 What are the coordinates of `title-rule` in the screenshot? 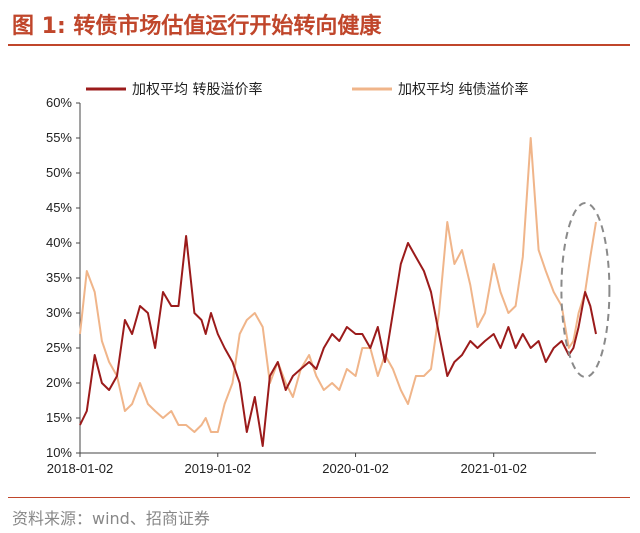 It's located at (319, 45).